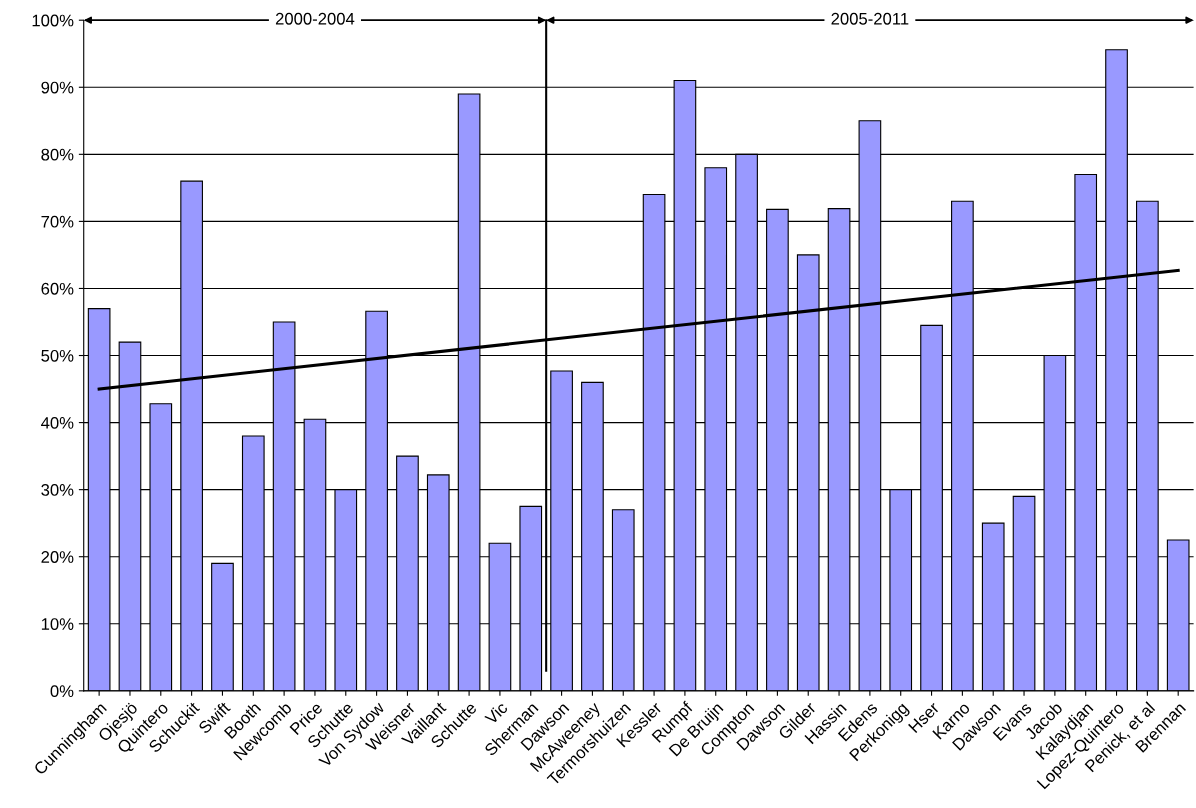 Image resolution: width=1196 pixels, height=808 pixels. Describe the element at coordinates (53, 20) in the screenshot. I see `y-tick-label: 100%` at that location.